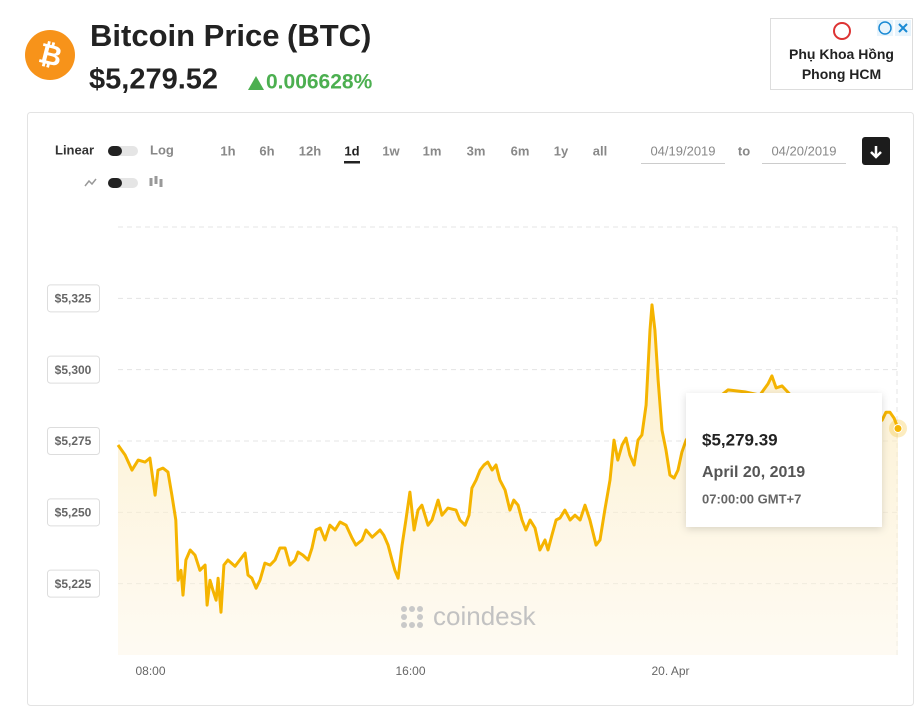 This screenshot has width=920, height=711. I want to click on ad-close-icon, so click(903, 28).